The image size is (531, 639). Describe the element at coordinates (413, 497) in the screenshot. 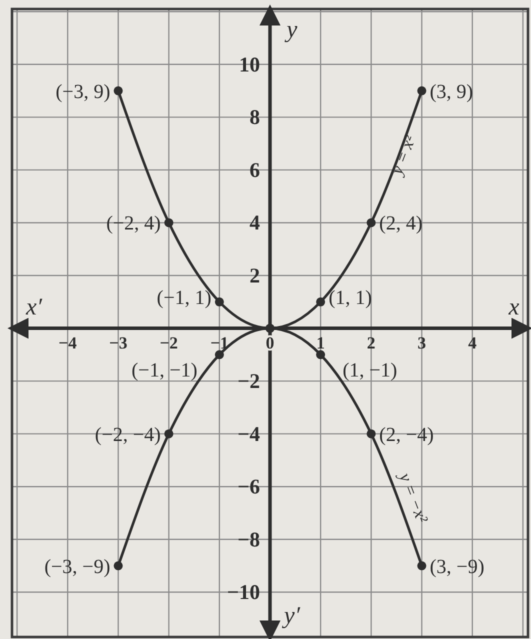

I see `text: y = −x²` at that location.